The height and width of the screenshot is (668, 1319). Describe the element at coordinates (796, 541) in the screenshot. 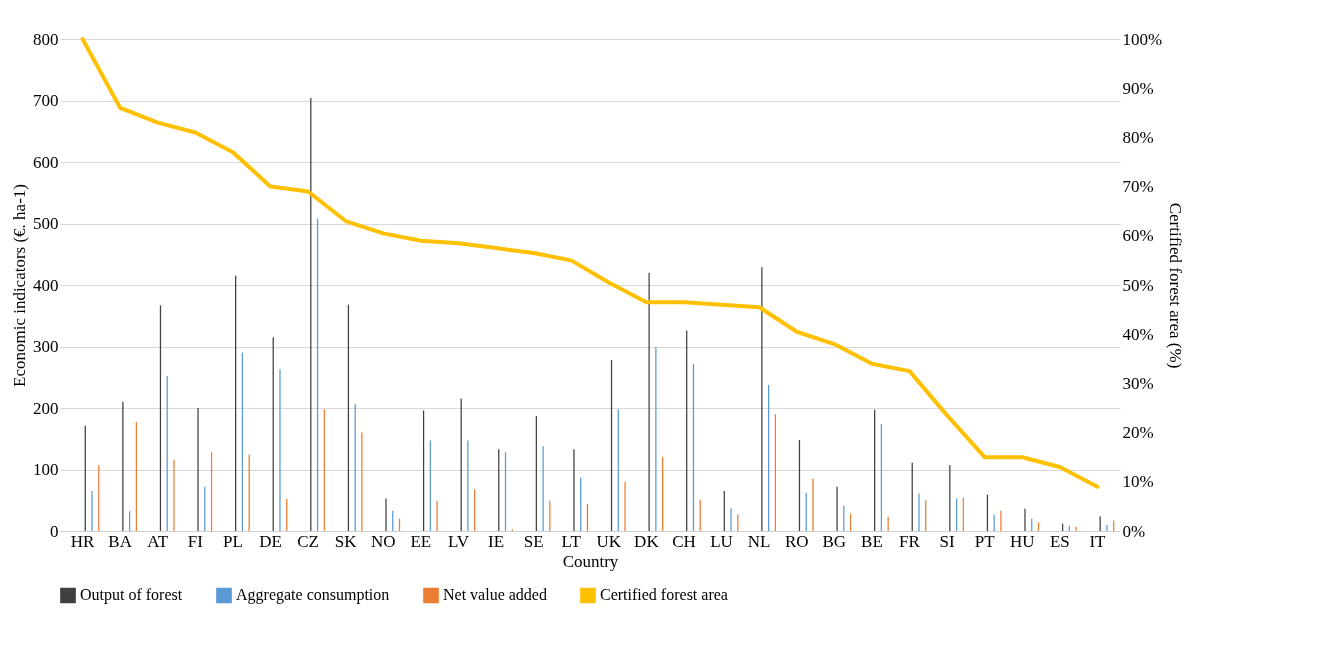

I see `x-tick-label: RO` at that location.